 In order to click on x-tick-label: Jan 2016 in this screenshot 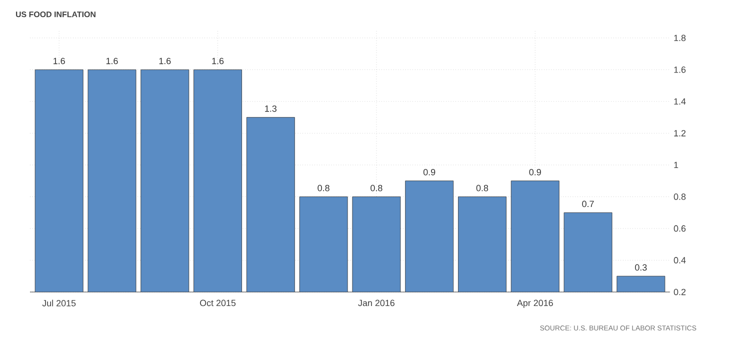, I will do `click(376, 303)`.